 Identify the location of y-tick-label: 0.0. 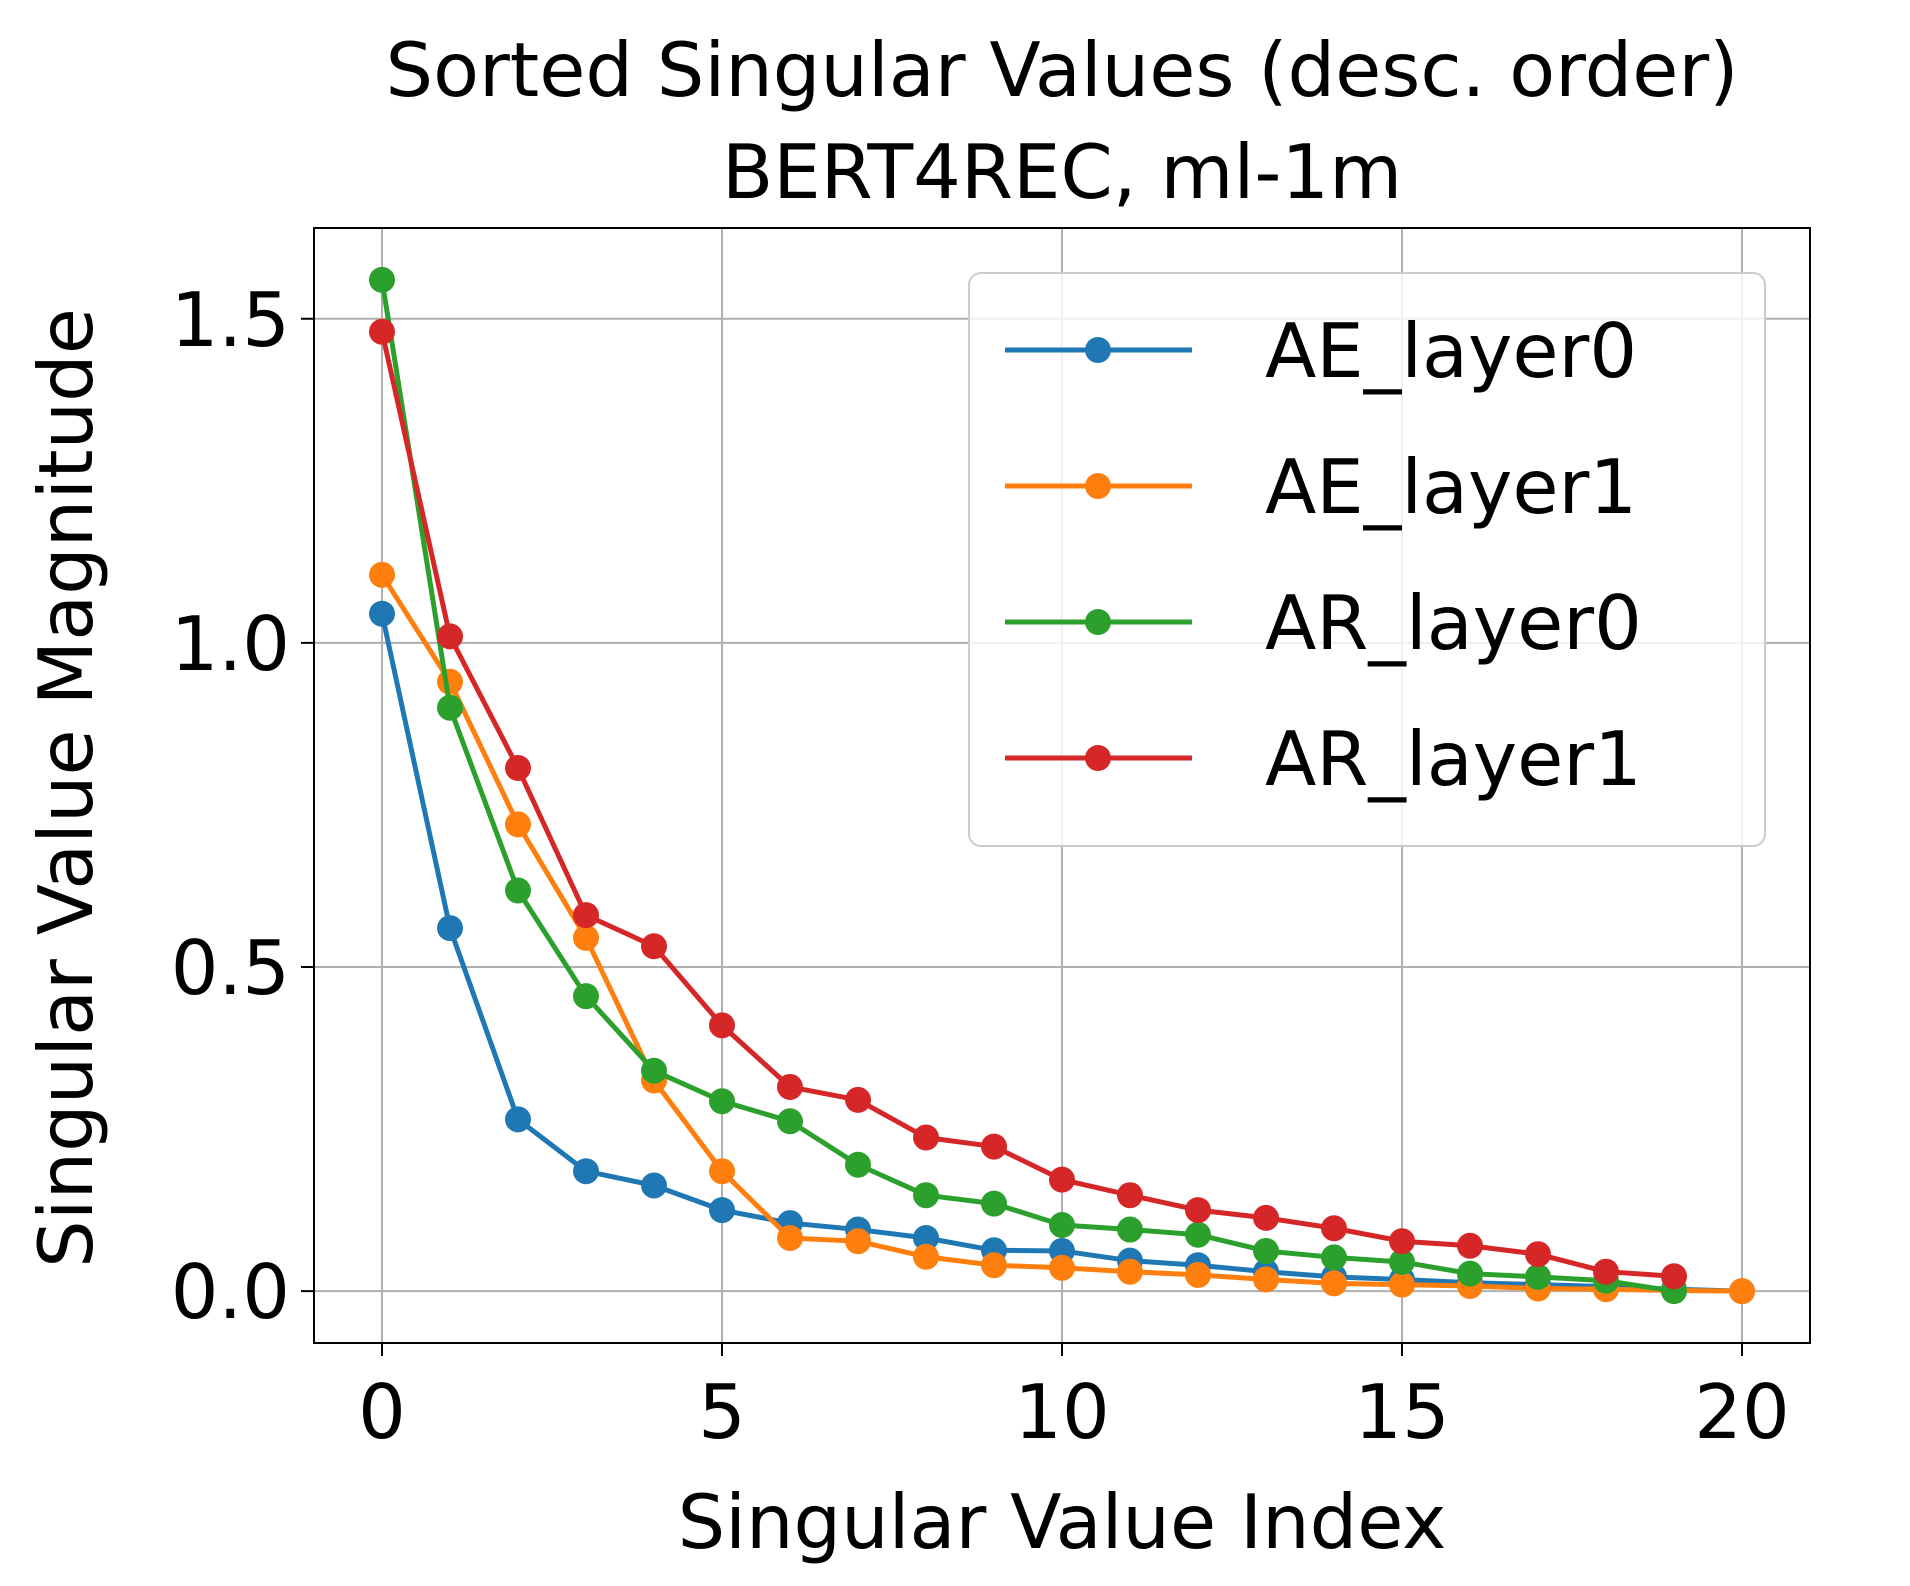
(230, 1292).